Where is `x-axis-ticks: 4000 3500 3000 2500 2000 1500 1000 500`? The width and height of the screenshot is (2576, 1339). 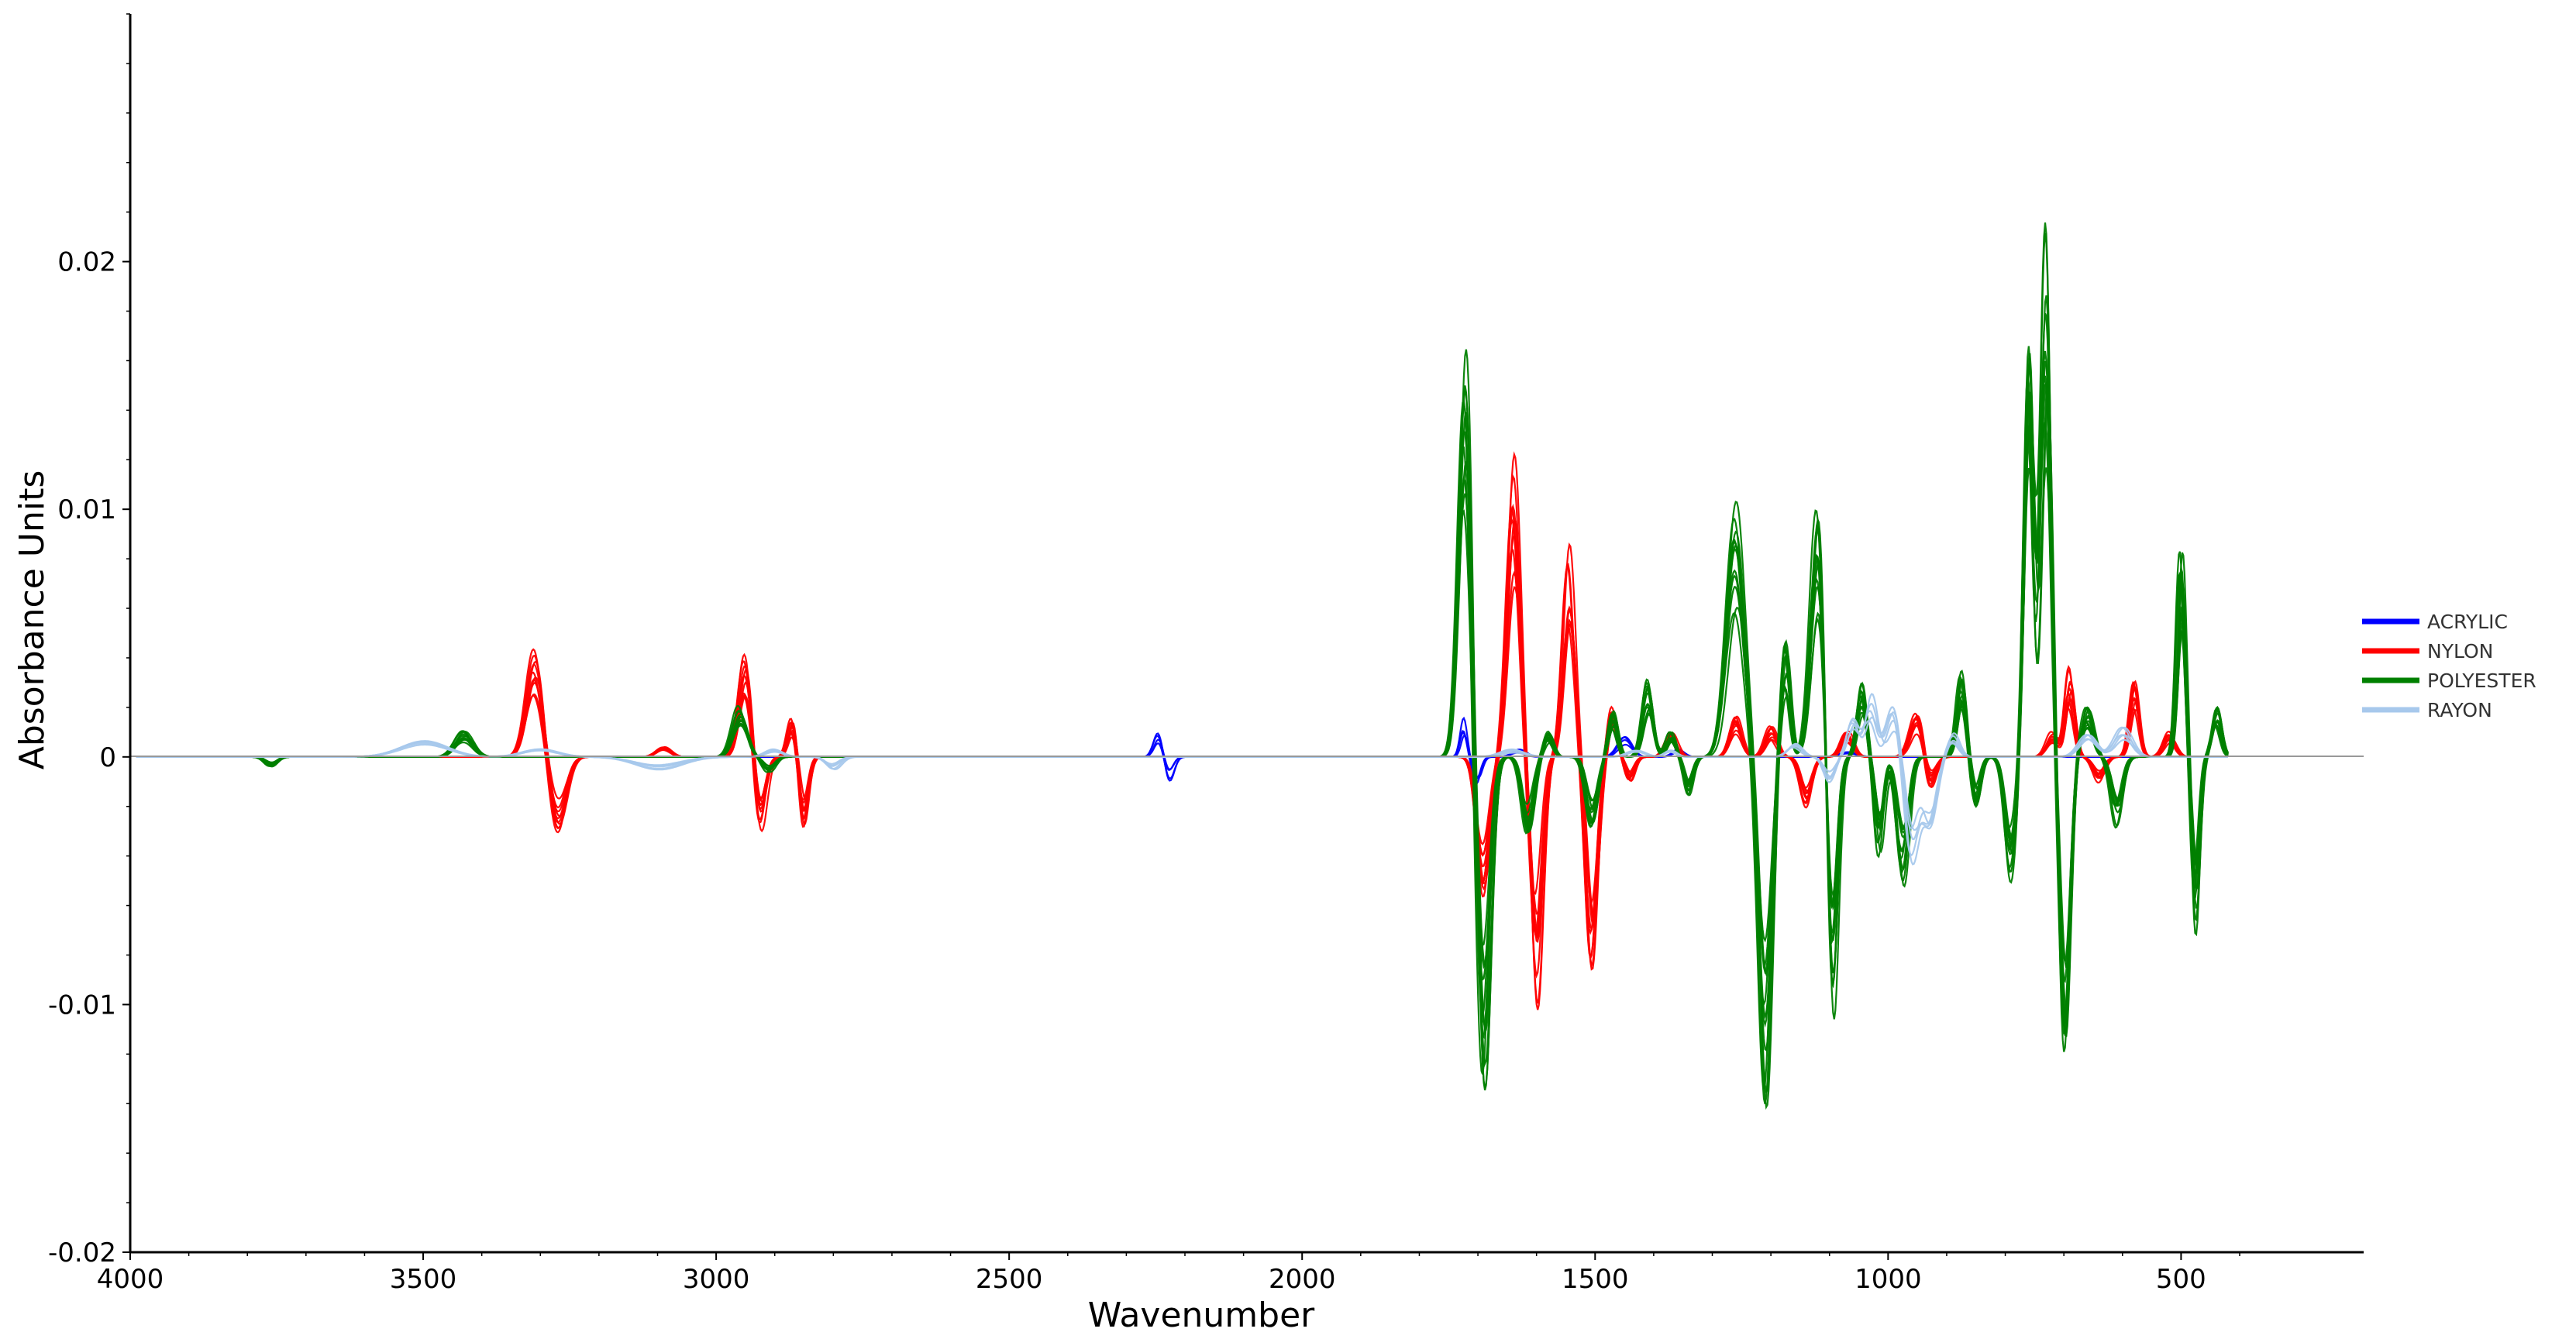
x-axis-ticks: 4000 3500 3000 2500 2000 1500 1000 500 is located at coordinates (1168, 1273).